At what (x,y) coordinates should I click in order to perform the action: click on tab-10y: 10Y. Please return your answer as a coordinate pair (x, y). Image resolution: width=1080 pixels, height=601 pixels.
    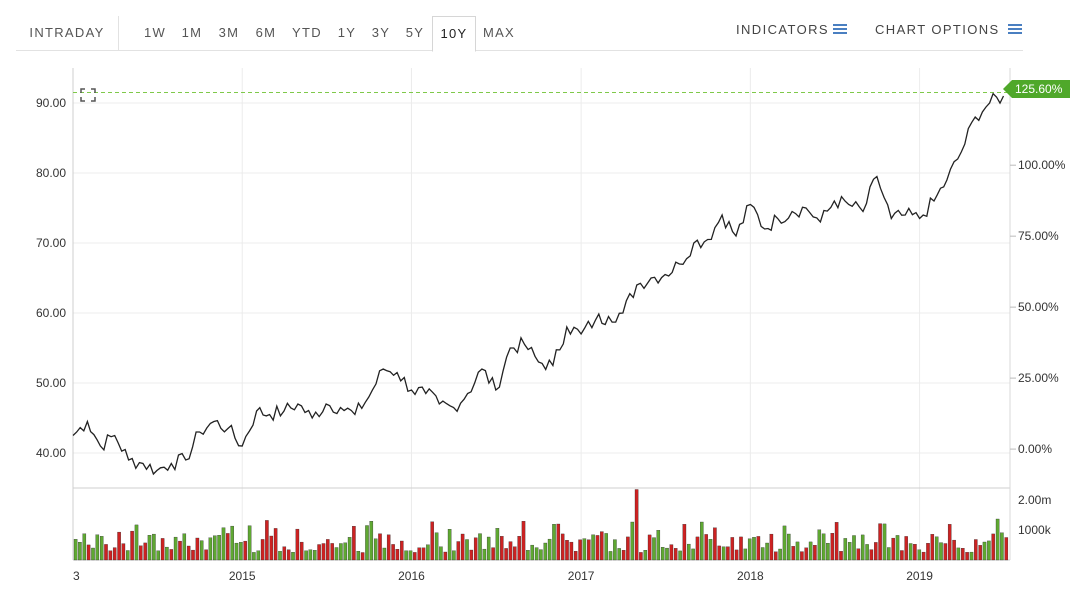
    Looking at the image, I should click on (454, 34).